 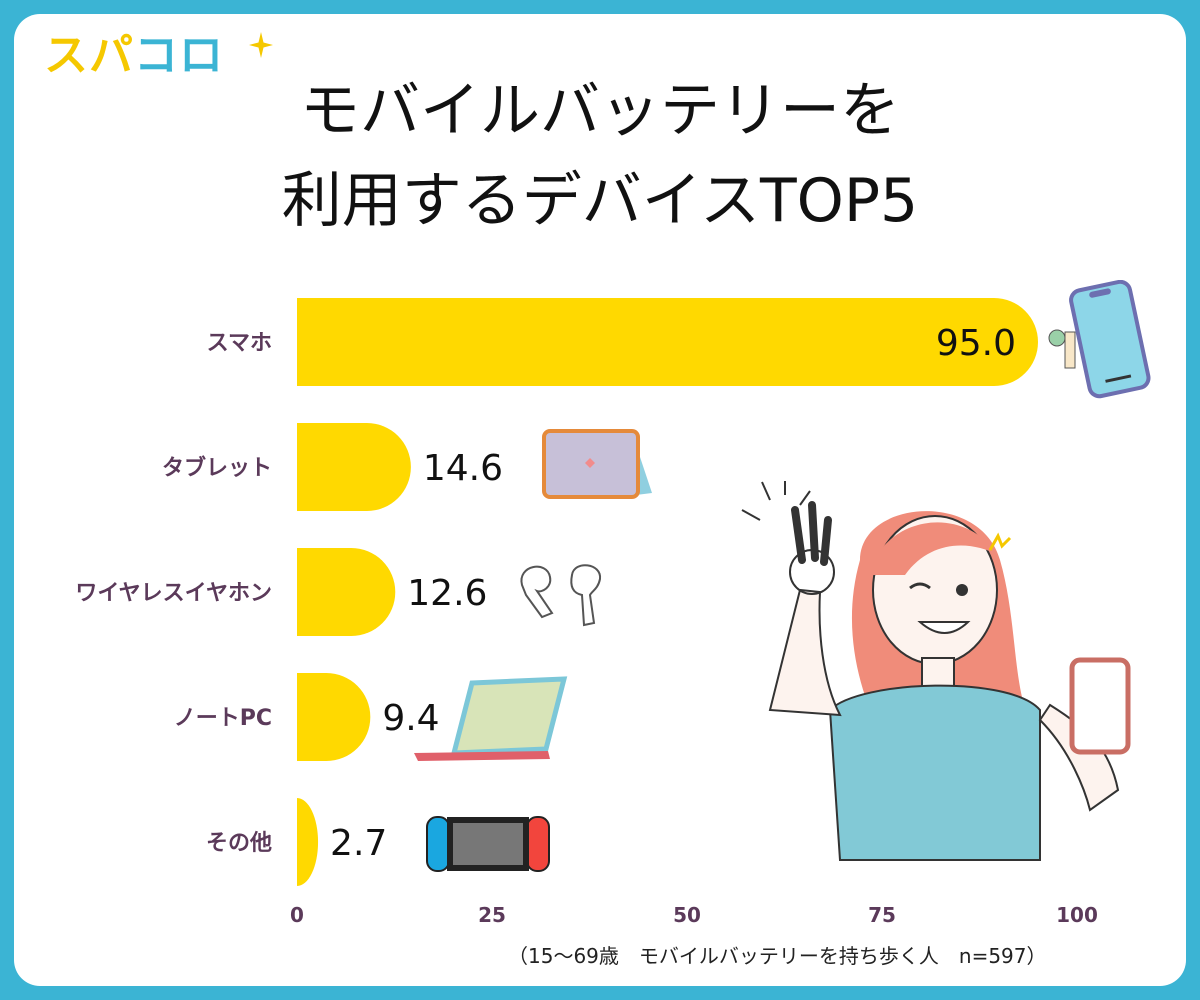 What do you see at coordinates (492, 915) in the screenshot?
I see `x-tick-label-1: 25` at bounding box center [492, 915].